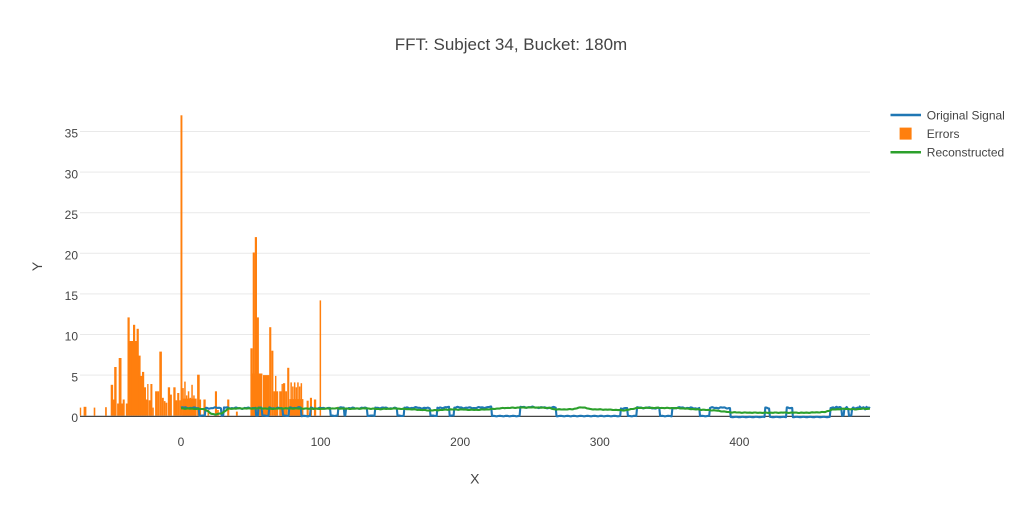  What do you see at coordinates (511, 44) in the screenshot?
I see `svg-text: FFT: Subject 34, Bucket: 180m` at bounding box center [511, 44].